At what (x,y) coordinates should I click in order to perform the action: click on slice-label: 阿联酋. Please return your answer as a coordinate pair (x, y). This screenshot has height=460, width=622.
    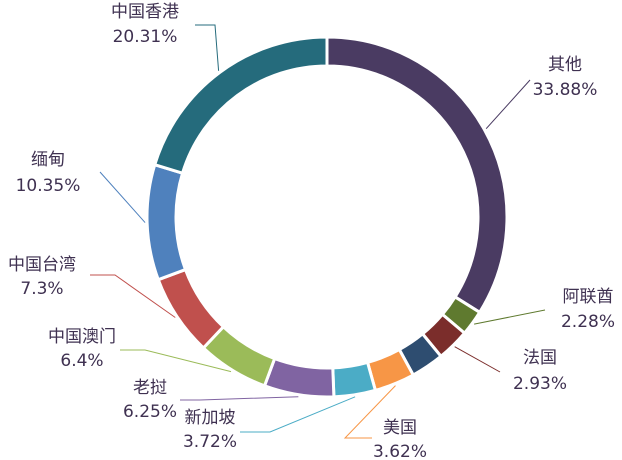
    Looking at the image, I should click on (588, 297).